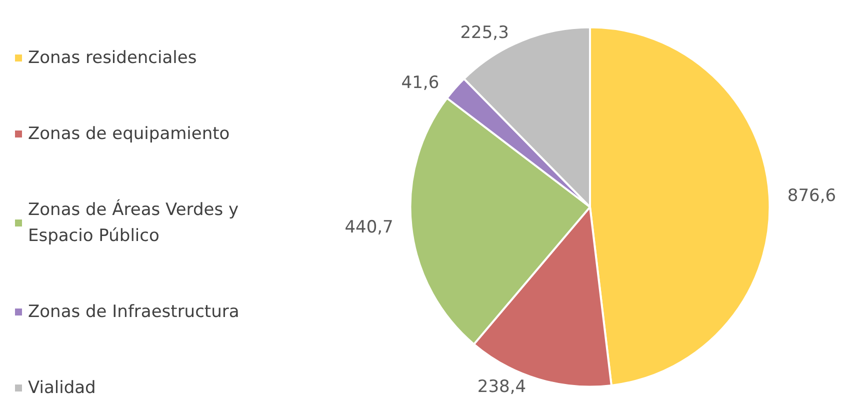  Describe the element at coordinates (501, 386) in the screenshot. I see `data-label: 238,4` at that location.